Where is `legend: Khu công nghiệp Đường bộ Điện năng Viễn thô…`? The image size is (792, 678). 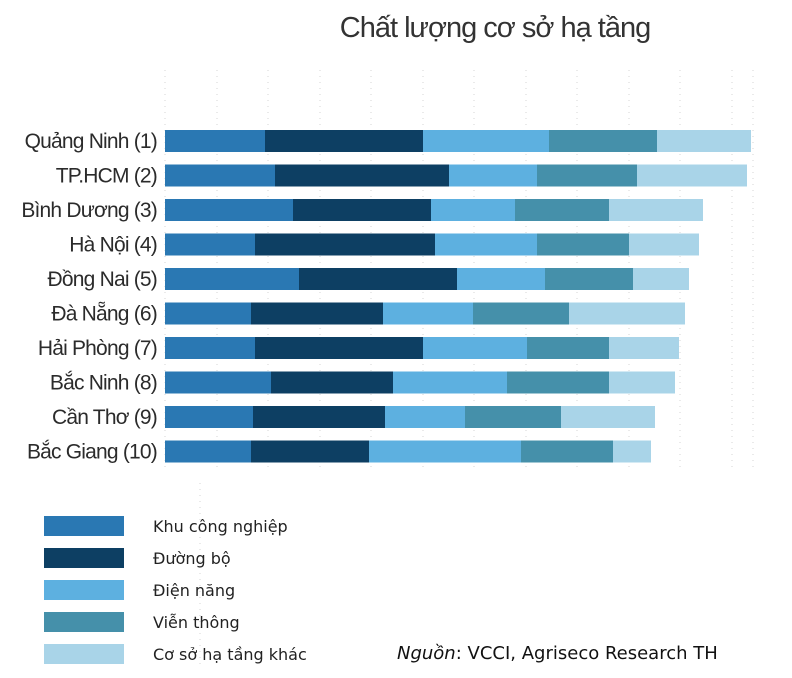
legend: Khu công nghiệp Đường bộ Điện năng Viễn thô… is located at coordinates (175, 590).